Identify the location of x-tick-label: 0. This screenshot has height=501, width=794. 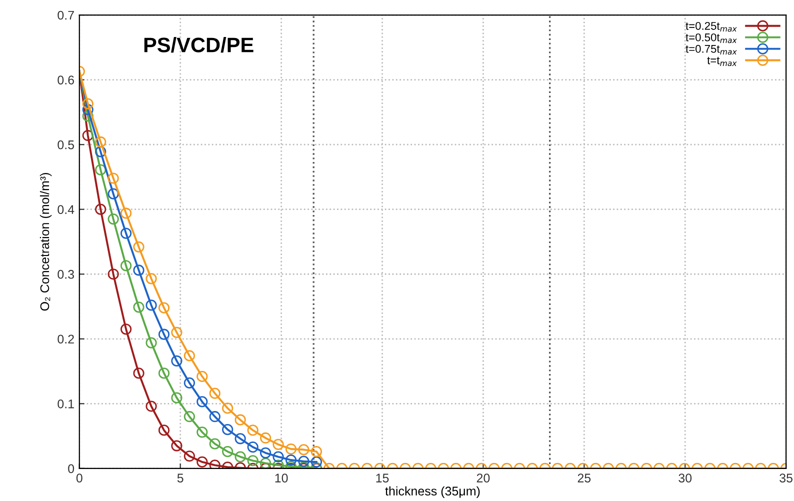
(79, 478).